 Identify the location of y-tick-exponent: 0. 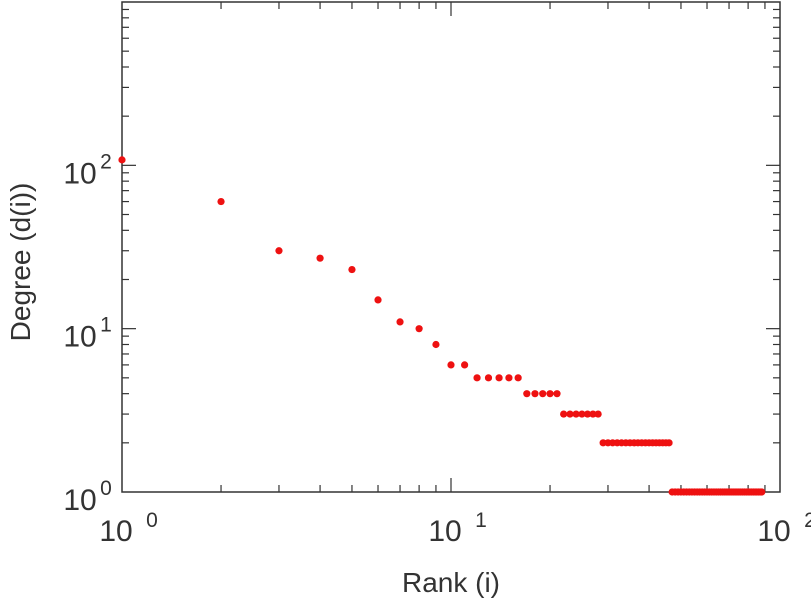
(106, 488).